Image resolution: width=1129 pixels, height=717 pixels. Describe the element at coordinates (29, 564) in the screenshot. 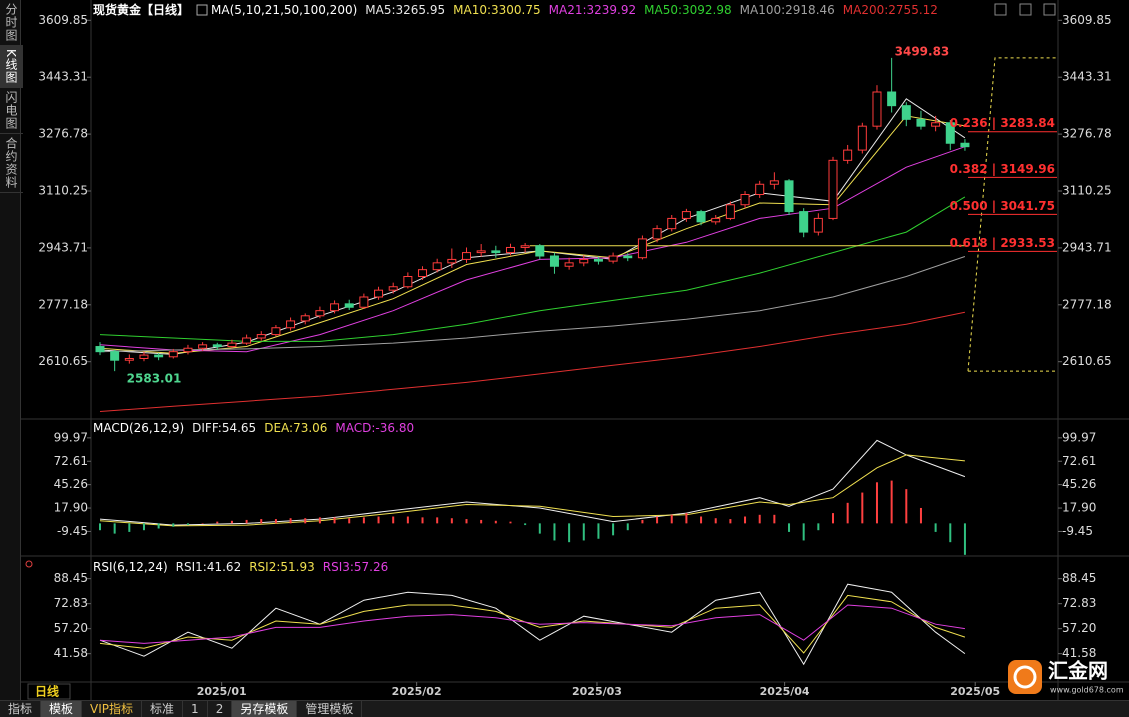

I see `rsi-icon` at that location.